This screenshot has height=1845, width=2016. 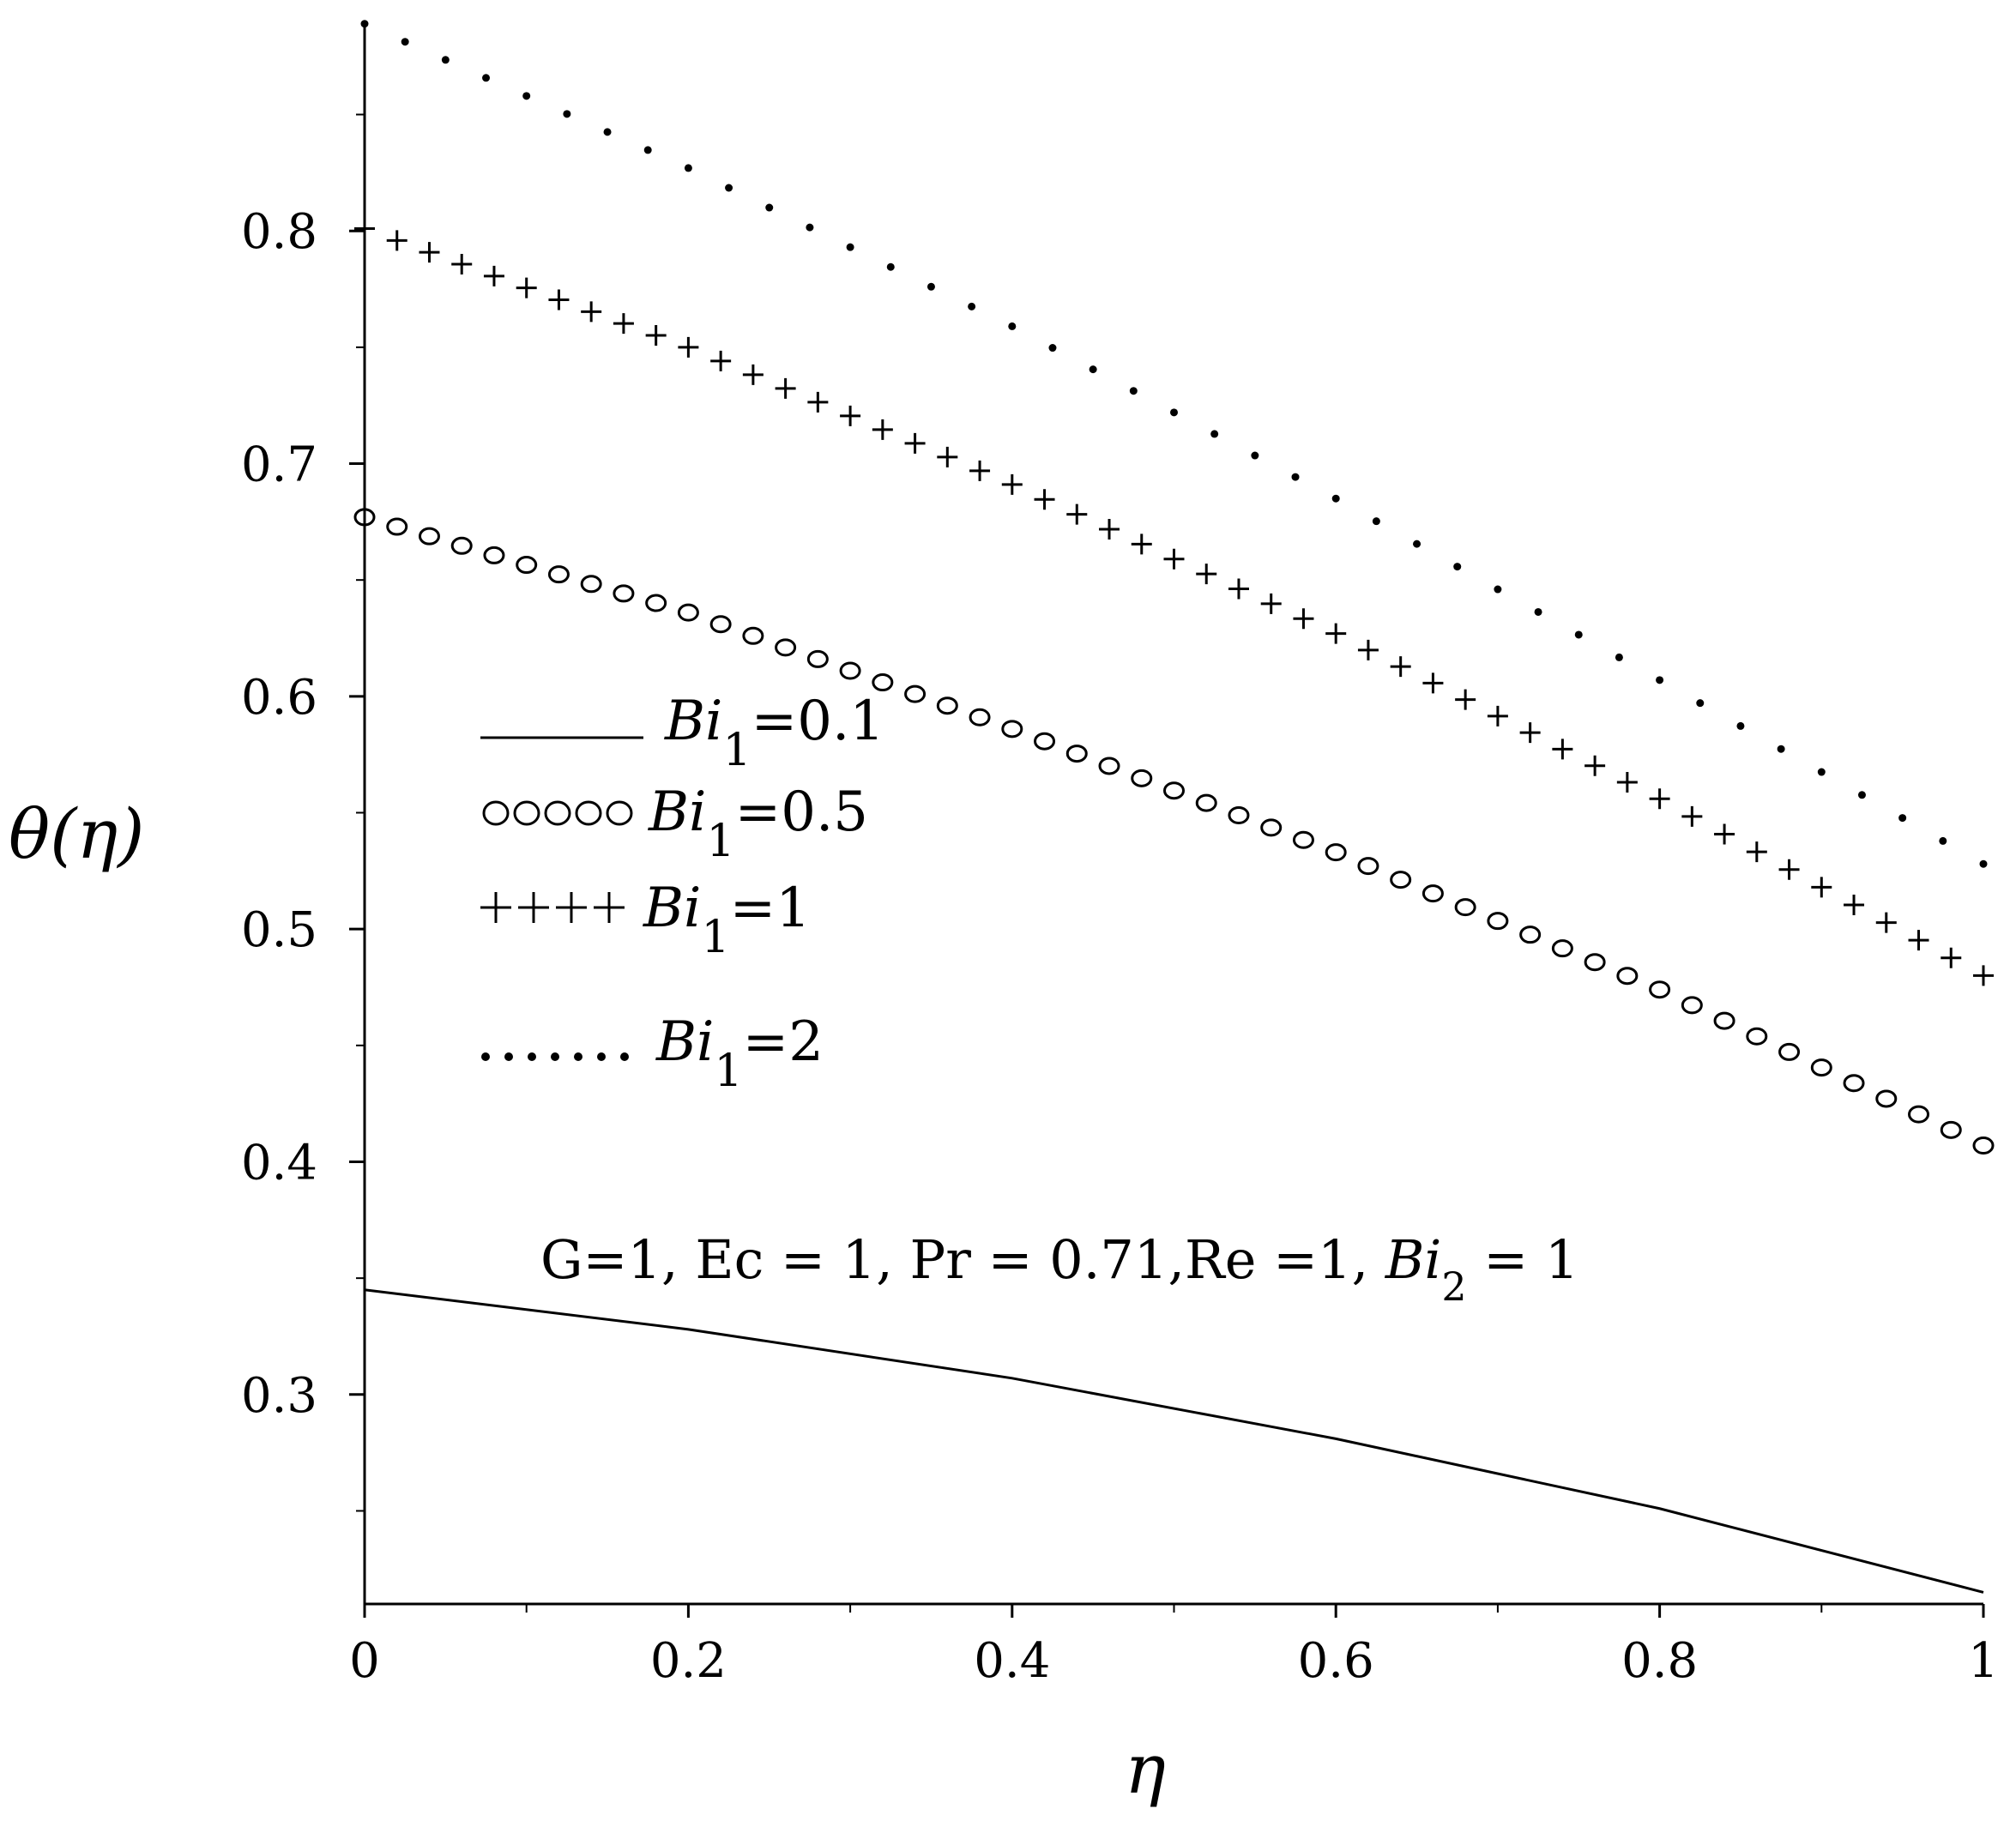 I want to click on series-solid, so click(x=1174, y=1441).